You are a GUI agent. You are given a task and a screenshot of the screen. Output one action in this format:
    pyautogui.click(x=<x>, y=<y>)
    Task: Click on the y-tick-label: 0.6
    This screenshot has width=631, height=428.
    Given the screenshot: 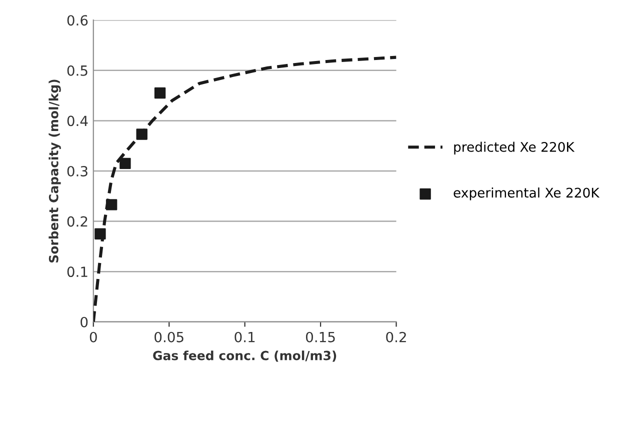 What is the action you would take?
    pyautogui.click(x=77, y=20)
    